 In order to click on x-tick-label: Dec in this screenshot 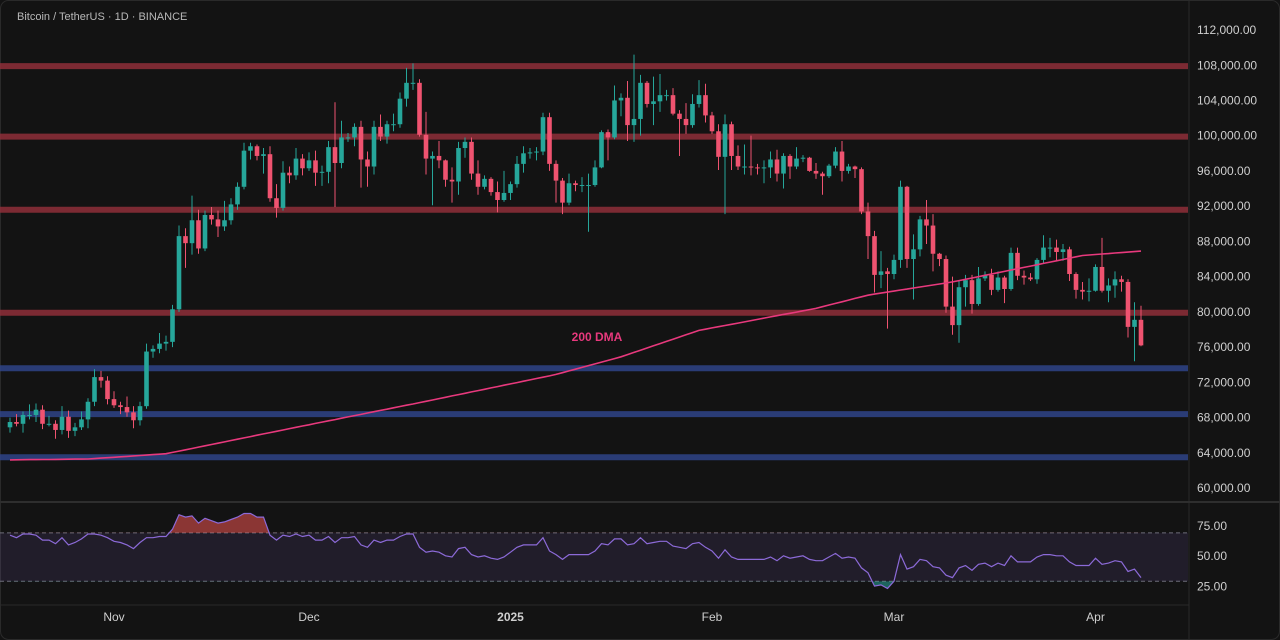, I will do `click(308, 617)`.